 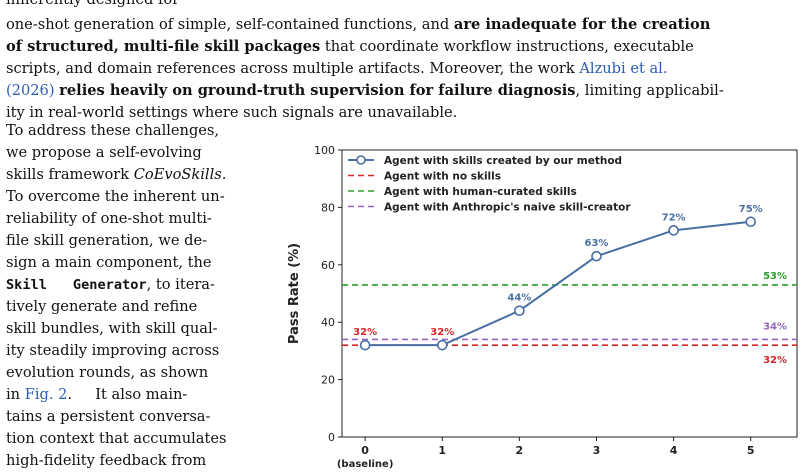 I want to click on text-line: evolution rounds, as shown, so click(x=107, y=372).